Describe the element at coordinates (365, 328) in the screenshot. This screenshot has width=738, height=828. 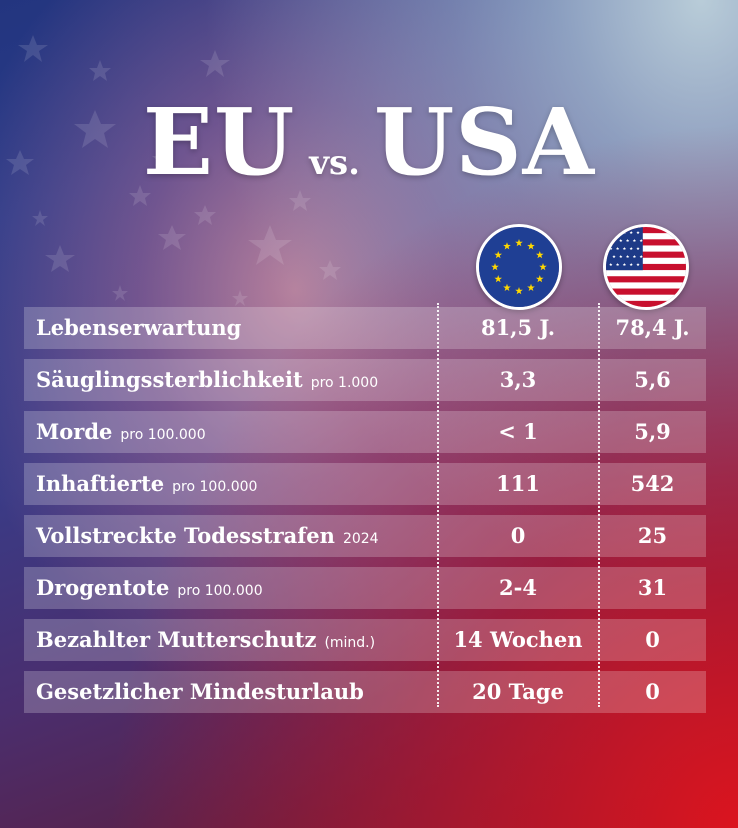
I see `table-row: Lebenserwartung 81,5 J. 78,4 J.` at that location.